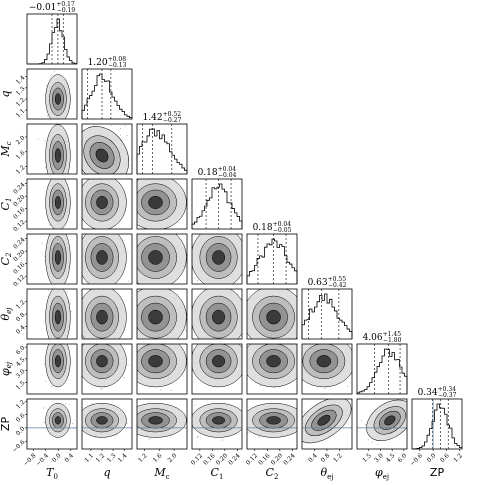  What do you see at coordinates (217, 258) in the screenshot?
I see `panel-C1-C2` at bounding box center [217, 258].